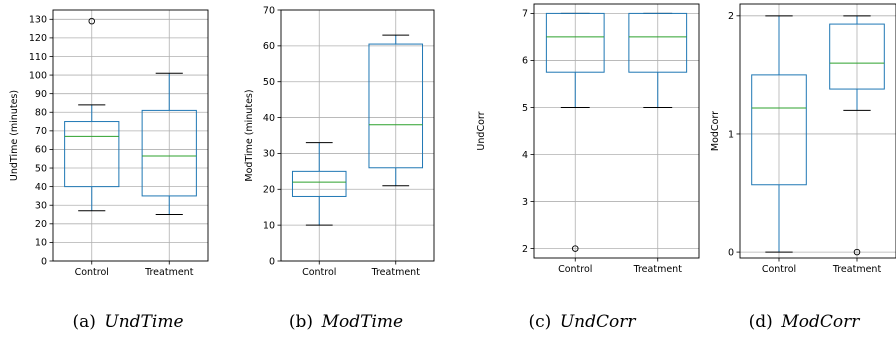  What do you see at coordinates (143, 322) in the screenshot?
I see `caption-name: UndTime` at bounding box center [143, 322].